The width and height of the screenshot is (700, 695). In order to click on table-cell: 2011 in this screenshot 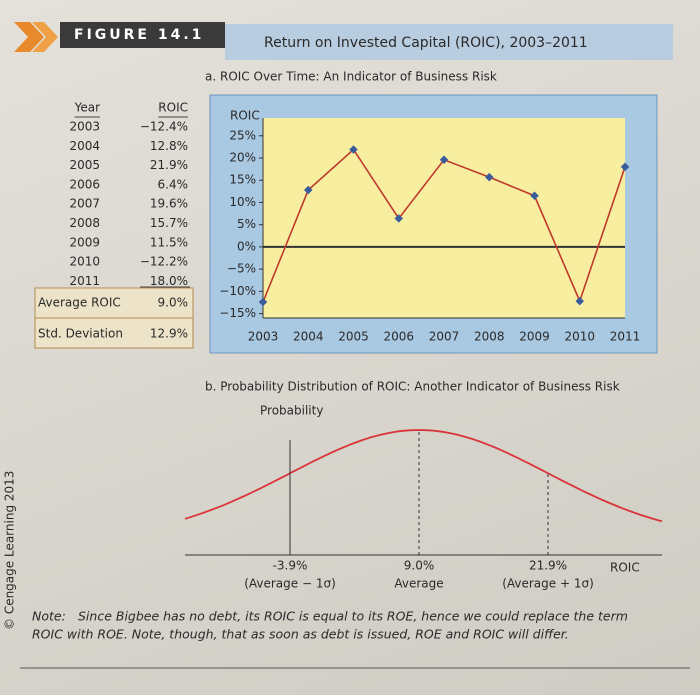, I will do `click(84, 281)`.